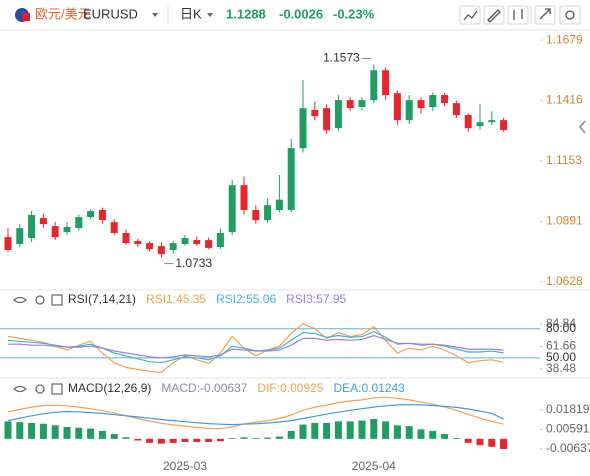 The width and height of the screenshot is (590, 476). What do you see at coordinates (561, 357) in the screenshot?
I see `level-label: 50.00` at bounding box center [561, 357].